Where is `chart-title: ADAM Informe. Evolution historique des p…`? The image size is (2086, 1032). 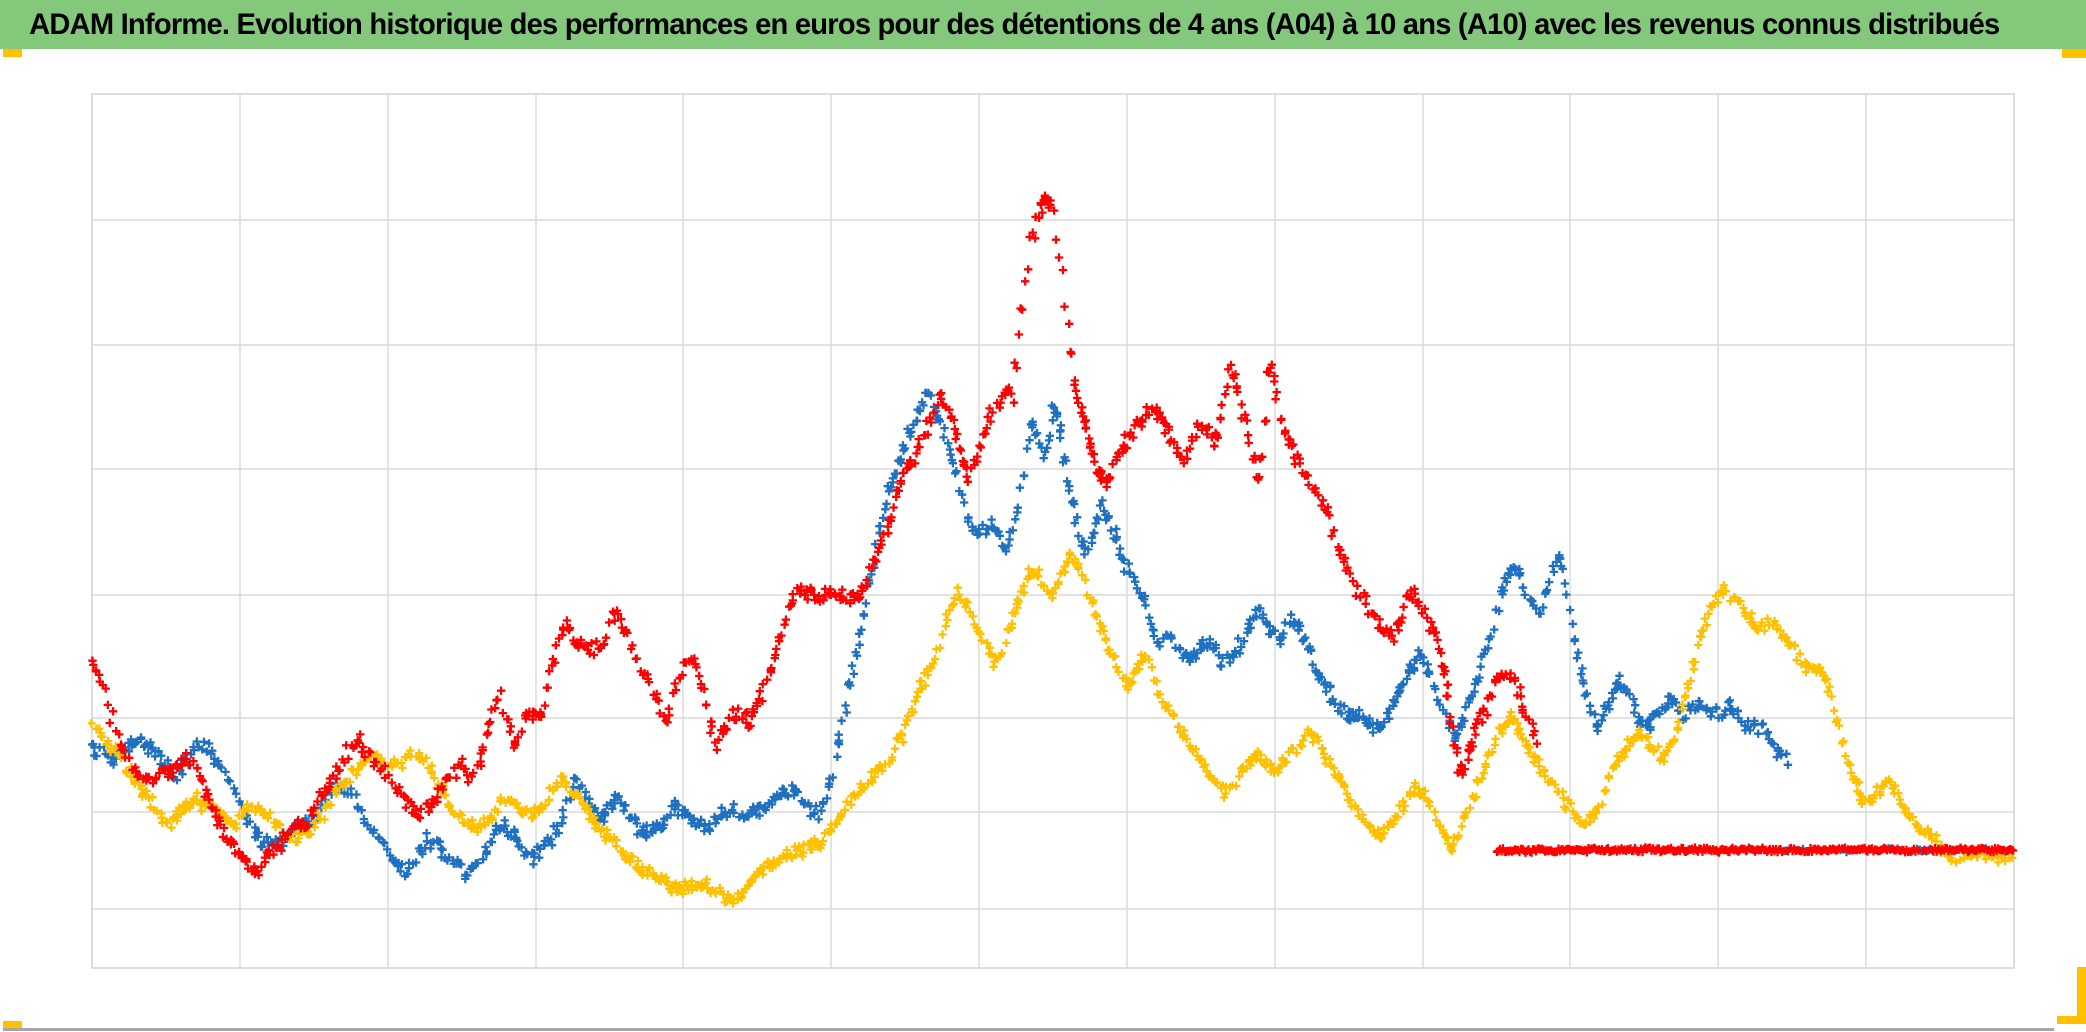 chart-title: ADAM Informe. Evolution historique des p… is located at coordinates (1014, 24).